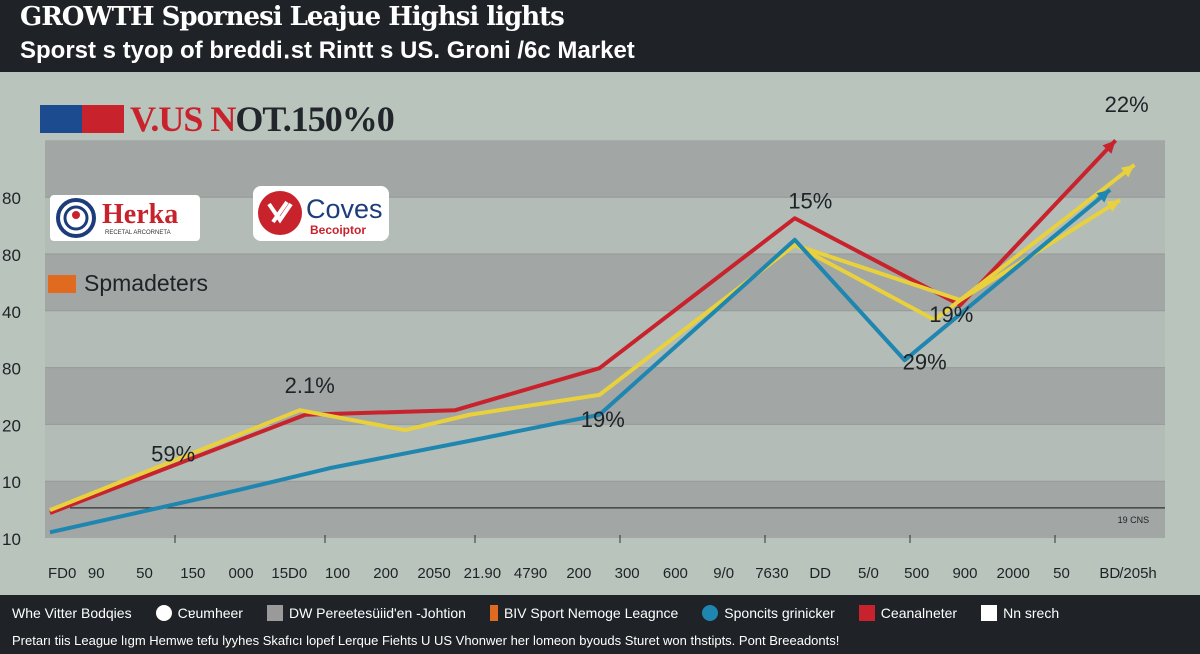 The image size is (1200, 654). I want to click on logo-coves-name: Coves, so click(344, 209).